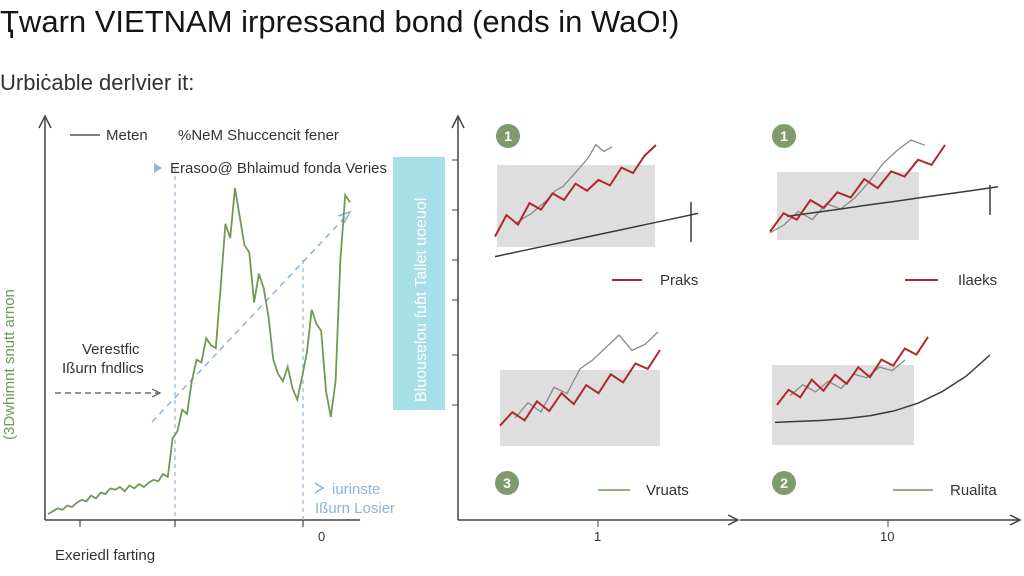 The image size is (1024, 576). I want to click on annotation-arrow-icon, so click(158, 168).